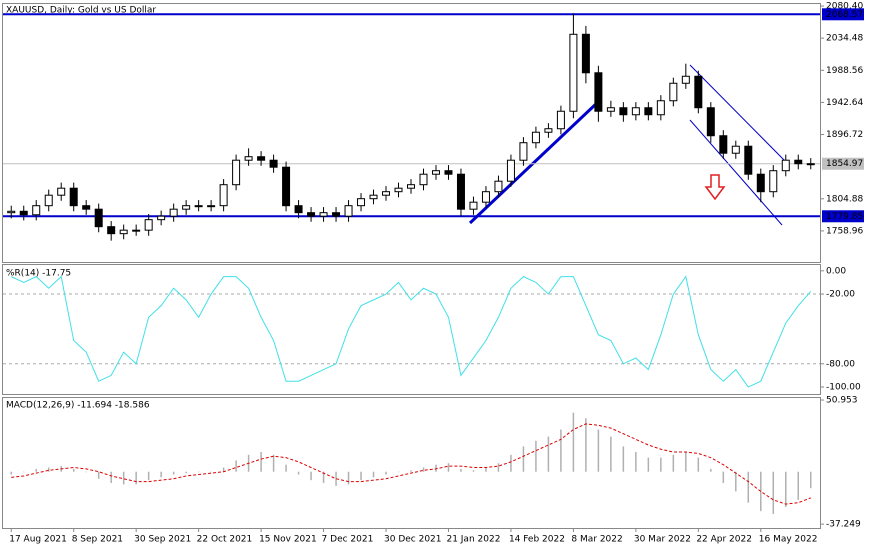  Describe the element at coordinates (844, 7) in the screenshot. I see `y-tick-label: 2080.40` at that location.